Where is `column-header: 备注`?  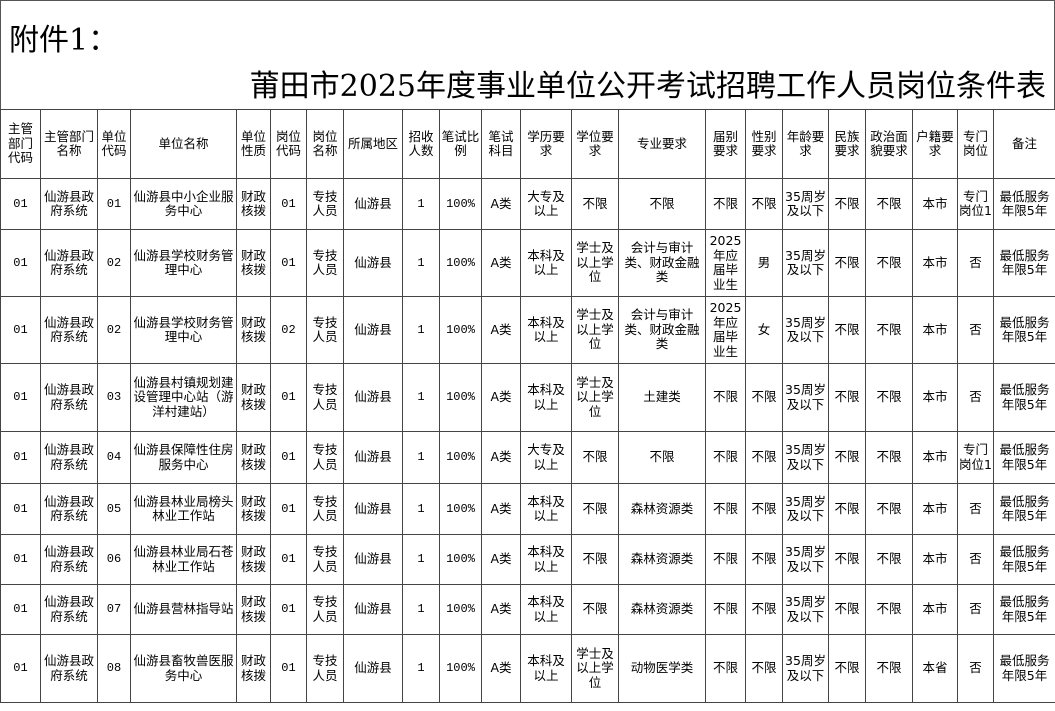 column-header: 备注 is located at coordinates (1024, 144).